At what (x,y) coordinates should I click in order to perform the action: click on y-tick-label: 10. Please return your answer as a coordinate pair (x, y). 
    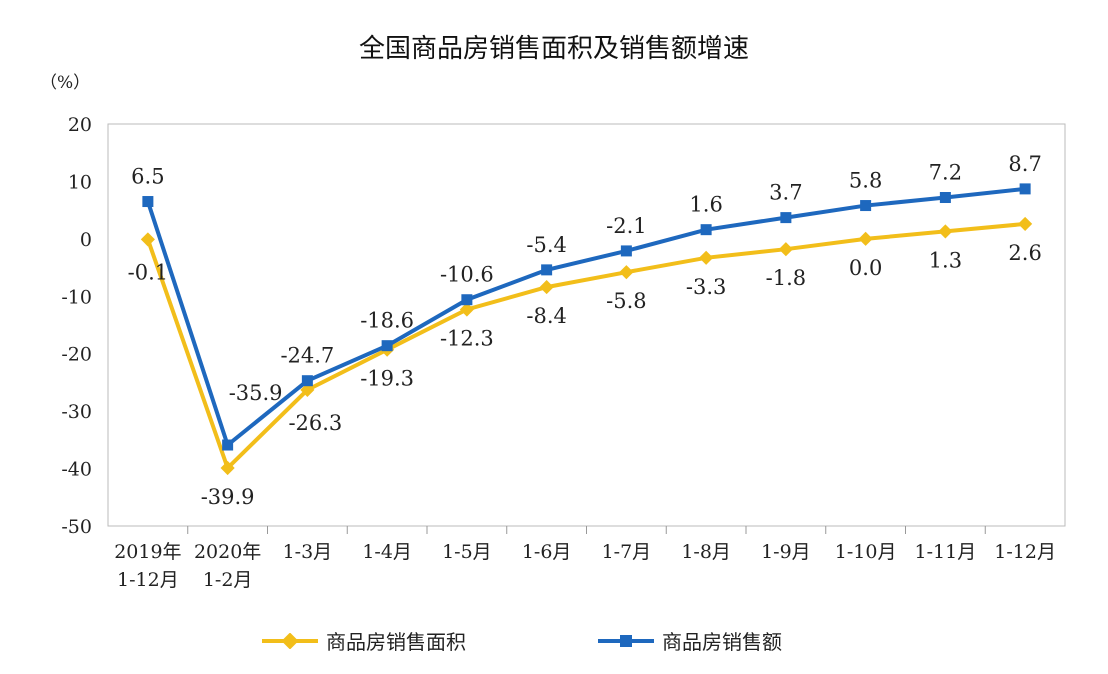
    Looking at the image, I should click on (80, 182).